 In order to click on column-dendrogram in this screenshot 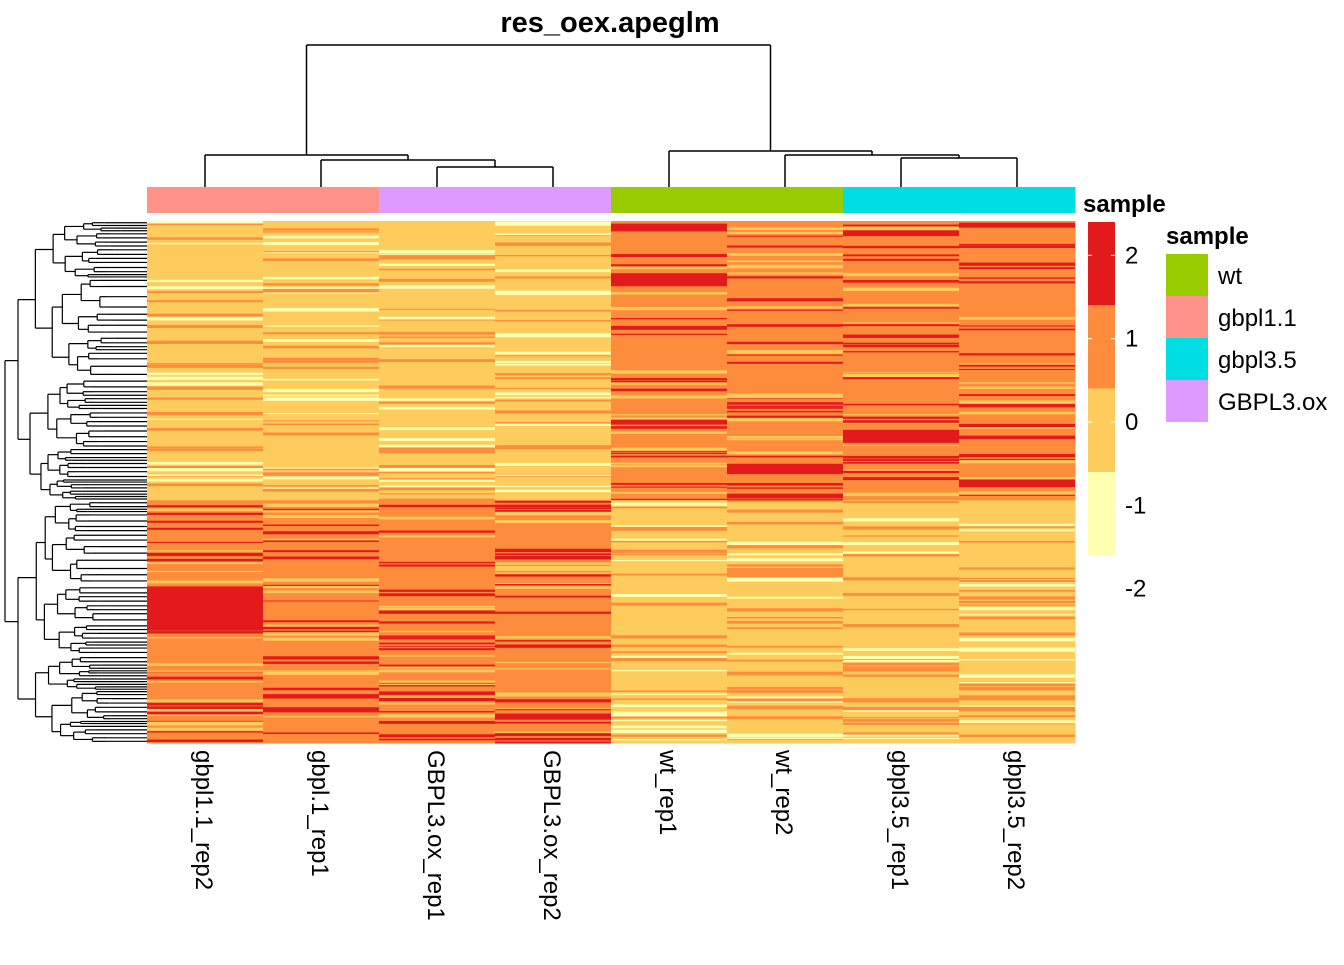, I will do `click(611, 115)`.